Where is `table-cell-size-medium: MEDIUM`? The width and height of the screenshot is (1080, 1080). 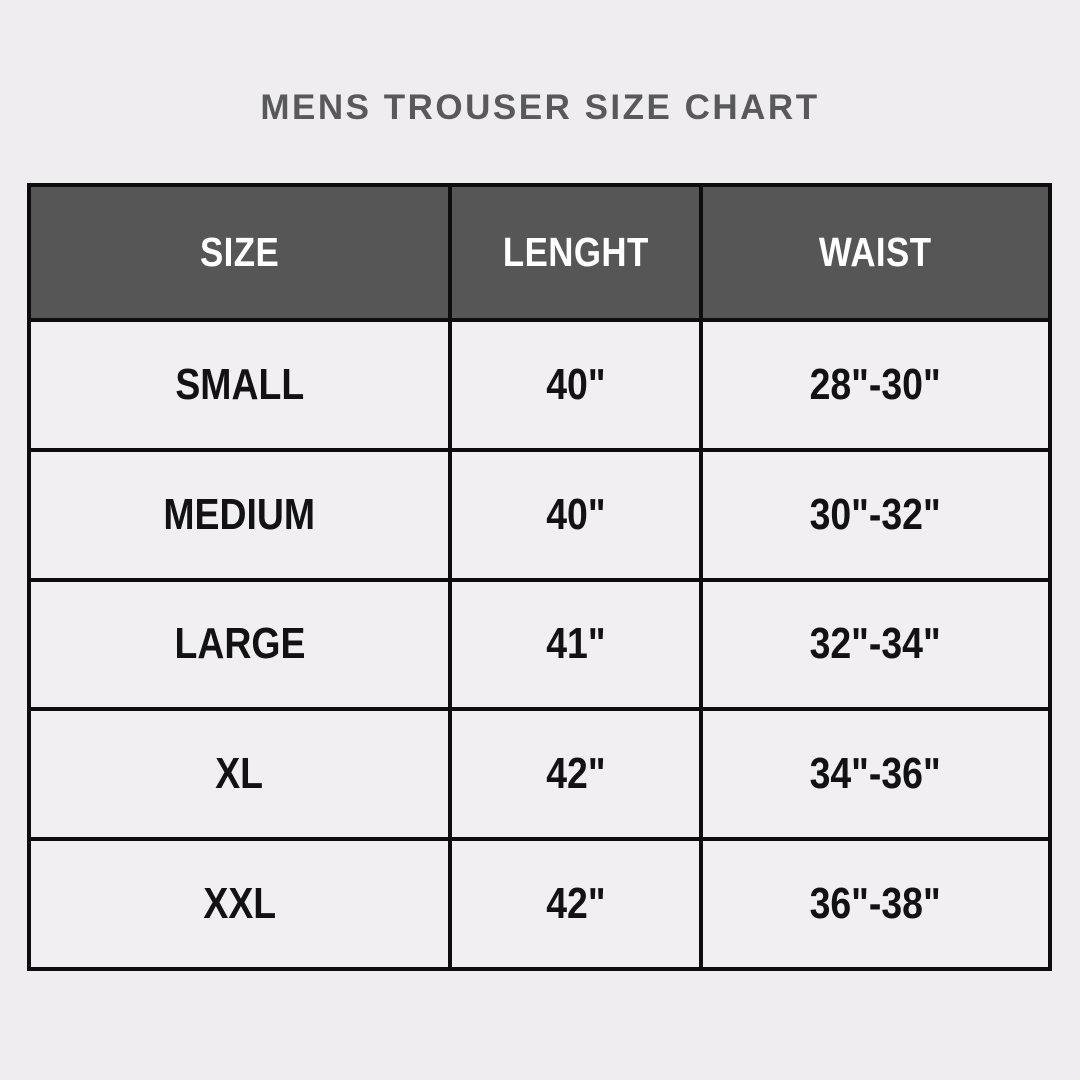
table-cell-size-medium: MEDIUM is located at coordinates (239, 514).